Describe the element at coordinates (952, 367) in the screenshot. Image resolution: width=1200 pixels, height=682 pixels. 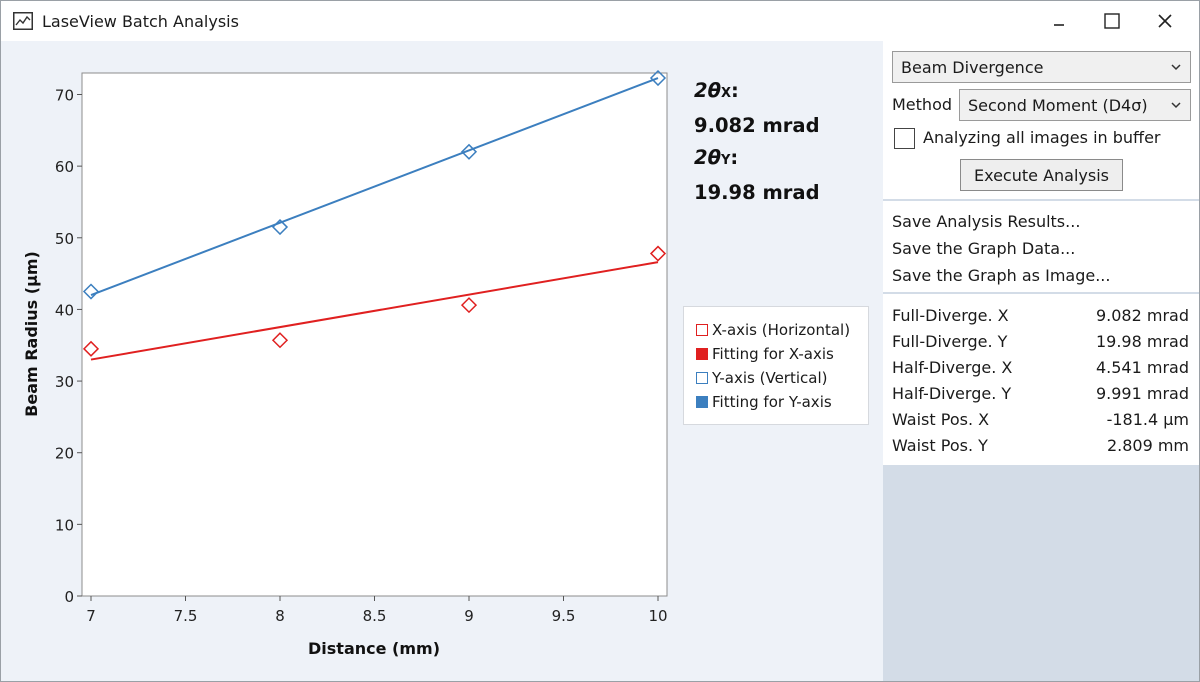
I see `result-key: Half-Diverge. X` at that location.